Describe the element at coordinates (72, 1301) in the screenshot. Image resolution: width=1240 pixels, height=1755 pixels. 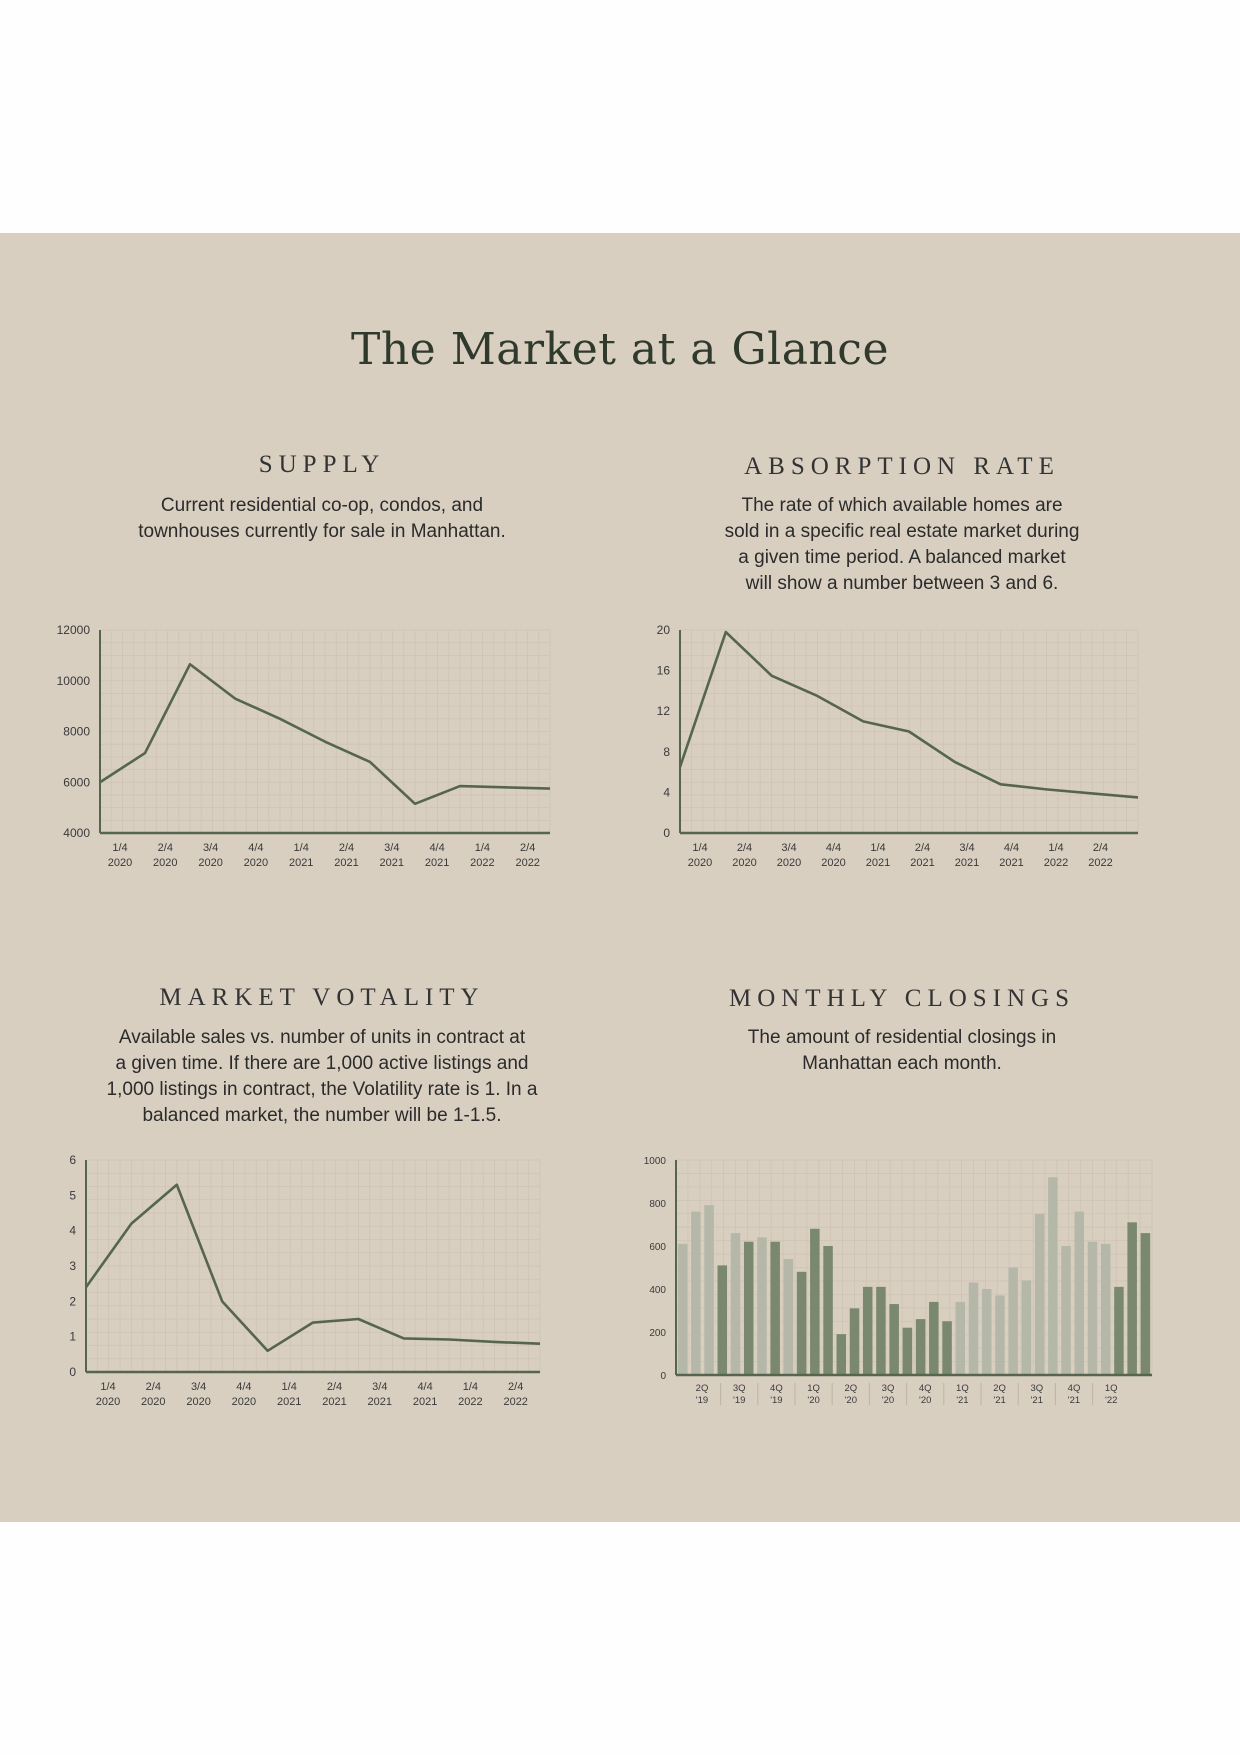
I see `y-tick-label: 2` at that location.